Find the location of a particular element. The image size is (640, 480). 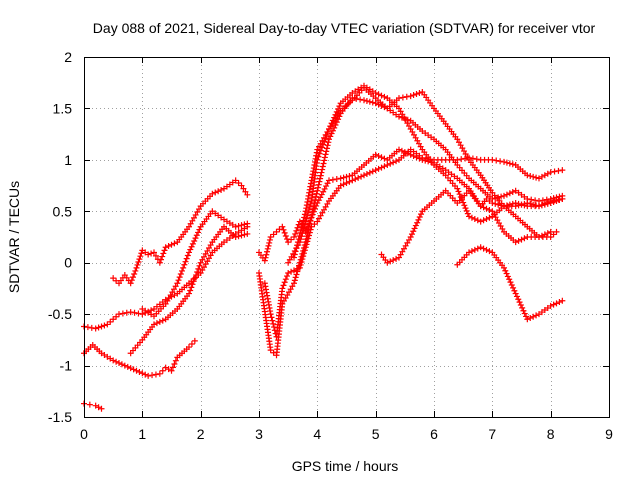

x-tick-labels: 0 1 2 3 4 5 6 7 8 9 is located at coordinates (346, 434).